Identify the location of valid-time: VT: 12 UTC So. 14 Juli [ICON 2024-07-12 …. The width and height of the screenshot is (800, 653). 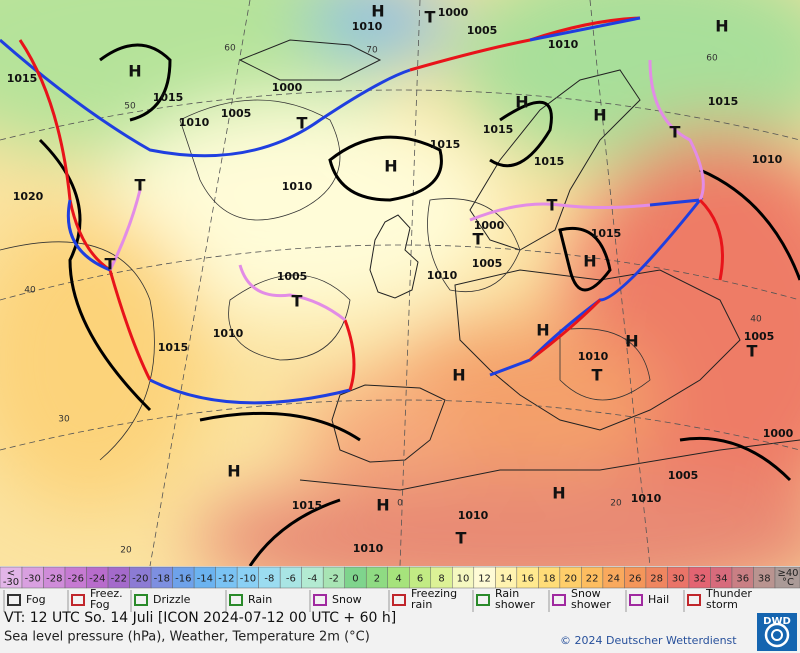
(200, 618).